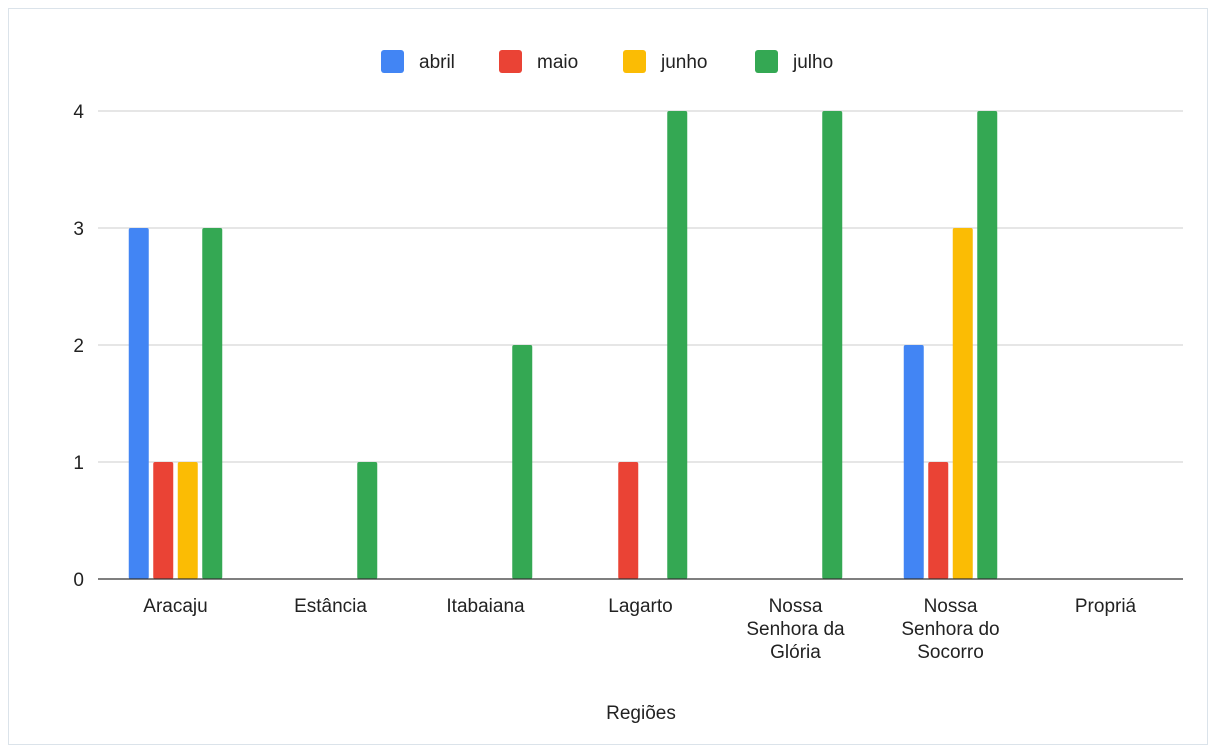 Image resolution: width=1217 pixels, height=753 pixels. Describe the element at coordinates (1106, 606) in the screenshot. I see `x-tick-label: Propriá` at that location.